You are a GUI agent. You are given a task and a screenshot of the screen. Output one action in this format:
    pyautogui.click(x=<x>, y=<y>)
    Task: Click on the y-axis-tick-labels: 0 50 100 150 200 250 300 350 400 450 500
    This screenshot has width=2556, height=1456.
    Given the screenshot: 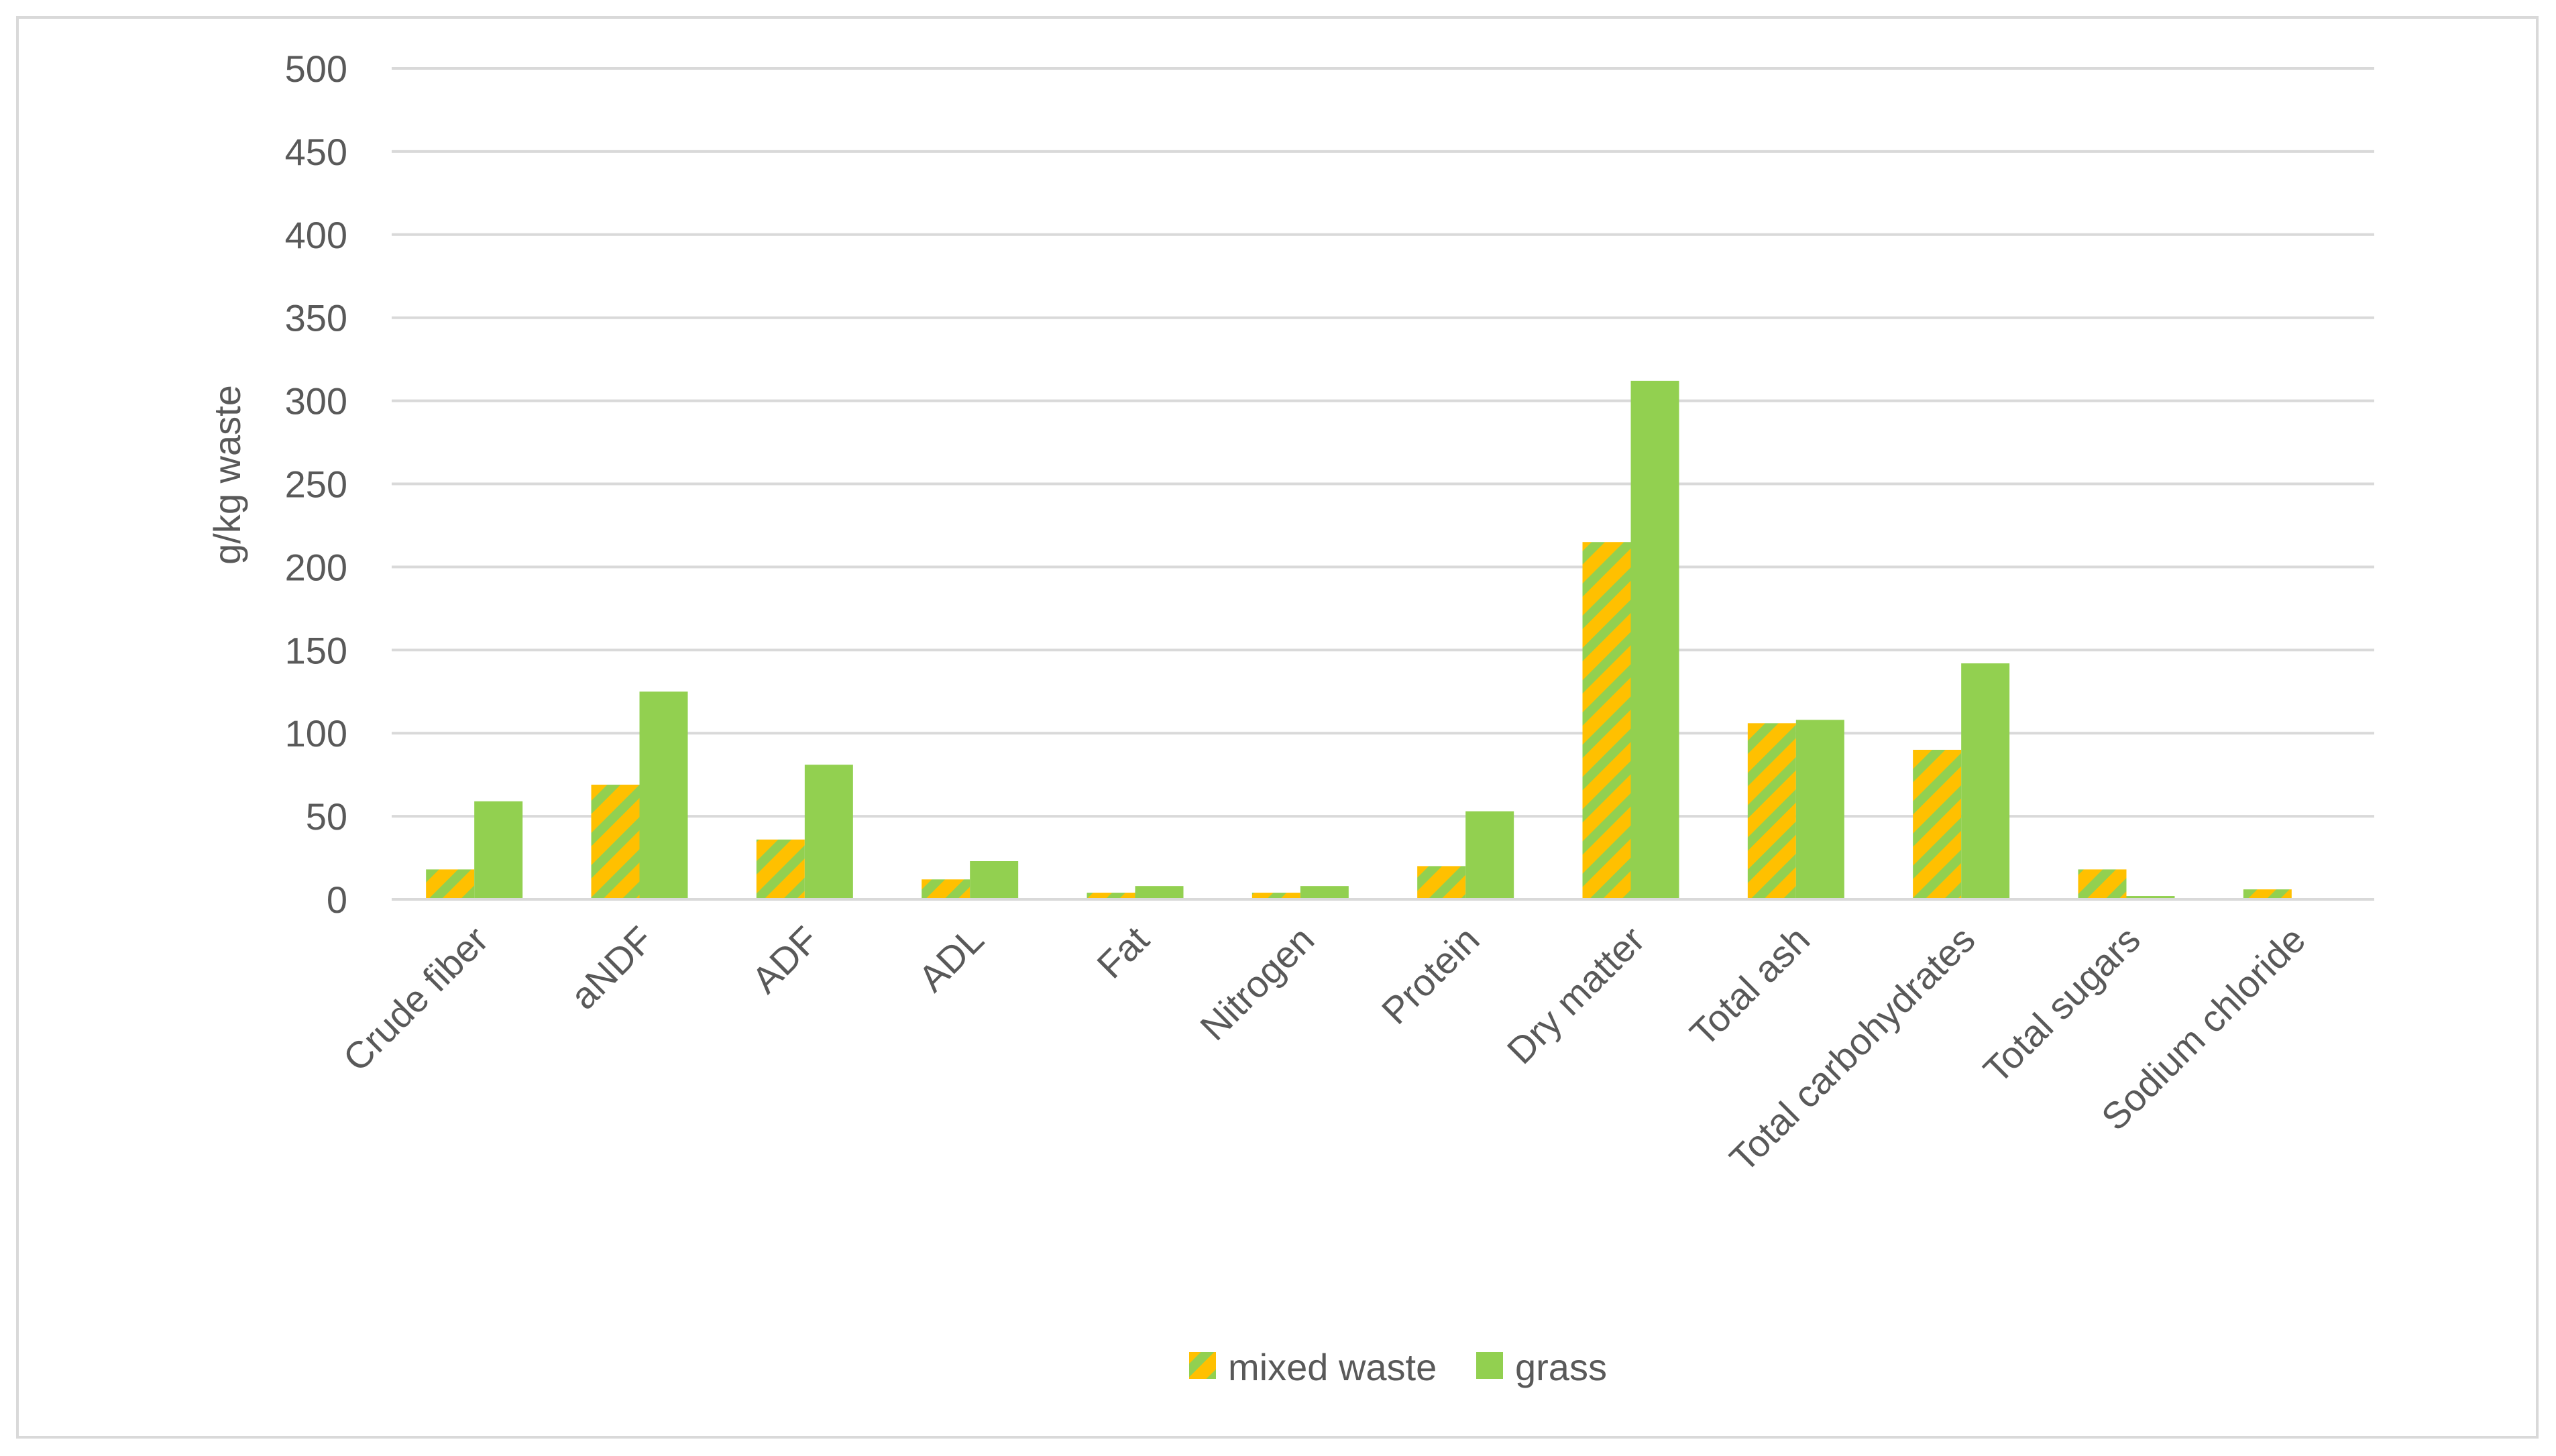 What is the action you would take?
    pyautogui.click(x=316, y=484)
    